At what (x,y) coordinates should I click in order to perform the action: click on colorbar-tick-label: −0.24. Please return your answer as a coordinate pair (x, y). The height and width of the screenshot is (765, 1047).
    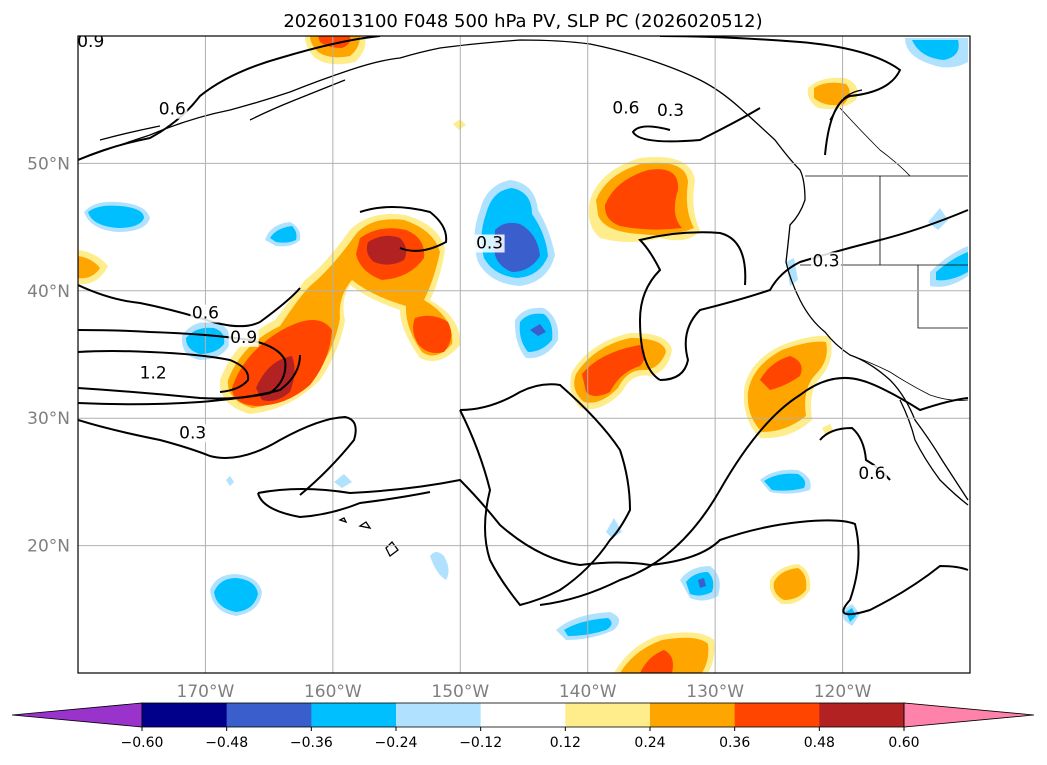
    Looking at the image, I should click on (396, 743).